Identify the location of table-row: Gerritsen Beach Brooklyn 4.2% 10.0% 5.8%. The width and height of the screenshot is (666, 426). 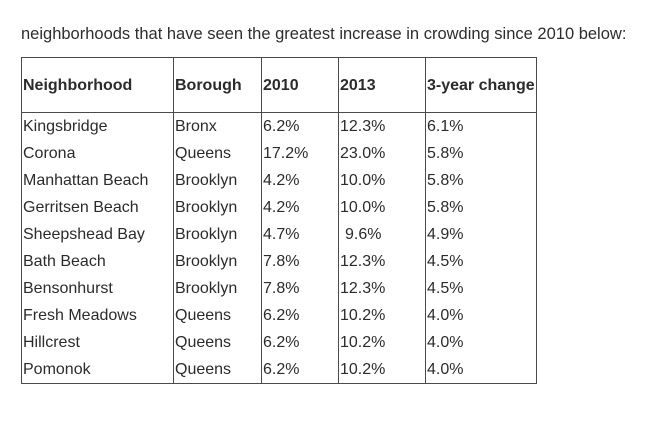
(279, 207).